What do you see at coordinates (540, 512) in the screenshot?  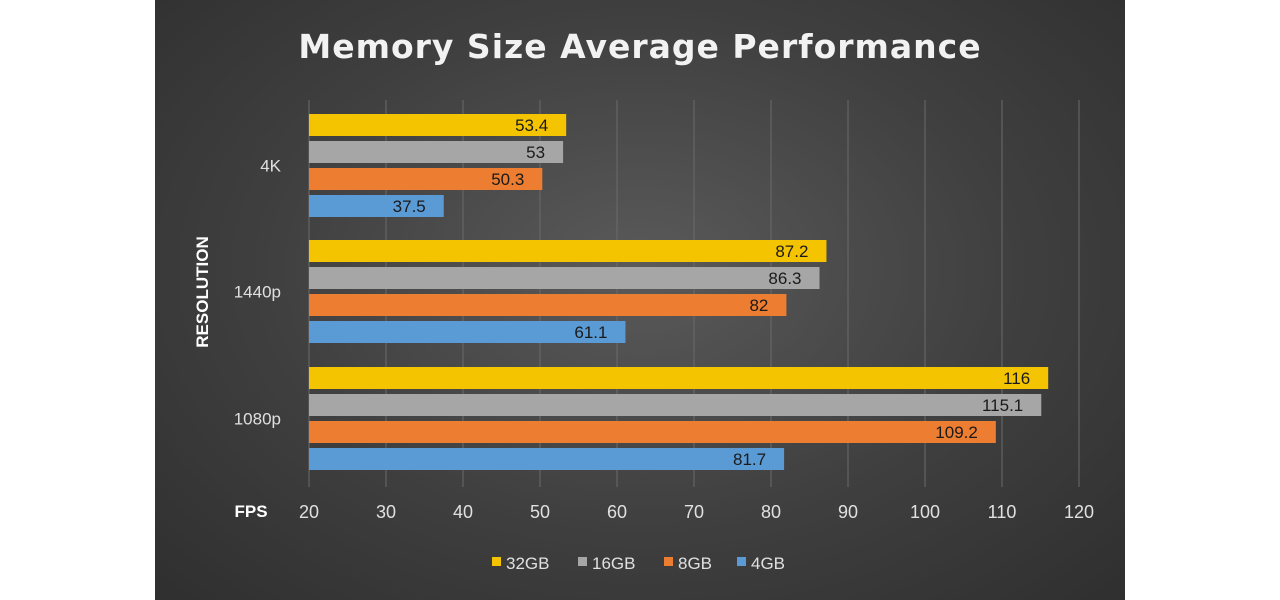 I see `x-tick-label: 50` at bounding box center [540, 512].